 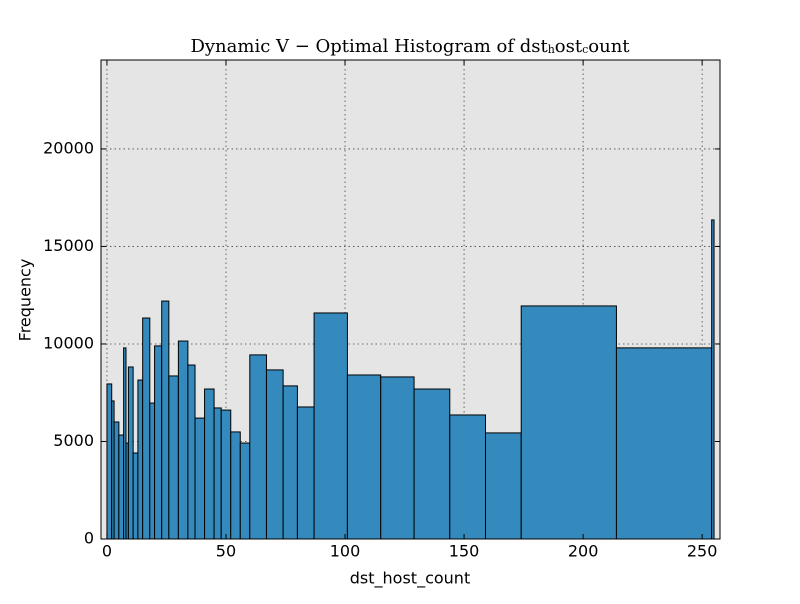 I want to click on y-tick-label: 0, so click(x=89, y=538).